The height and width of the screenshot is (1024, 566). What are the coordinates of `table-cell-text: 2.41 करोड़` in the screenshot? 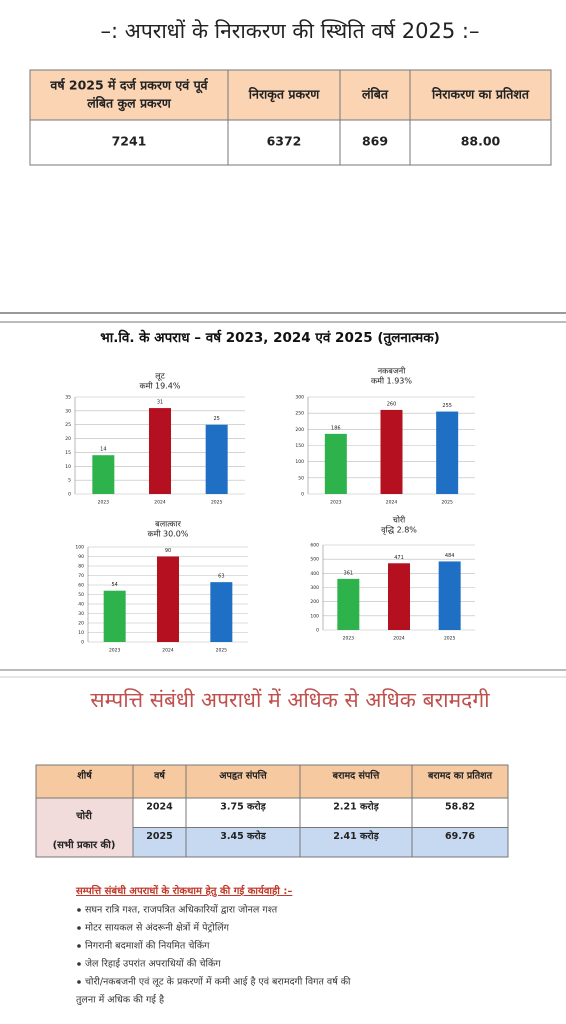 It's located at (356, 836).